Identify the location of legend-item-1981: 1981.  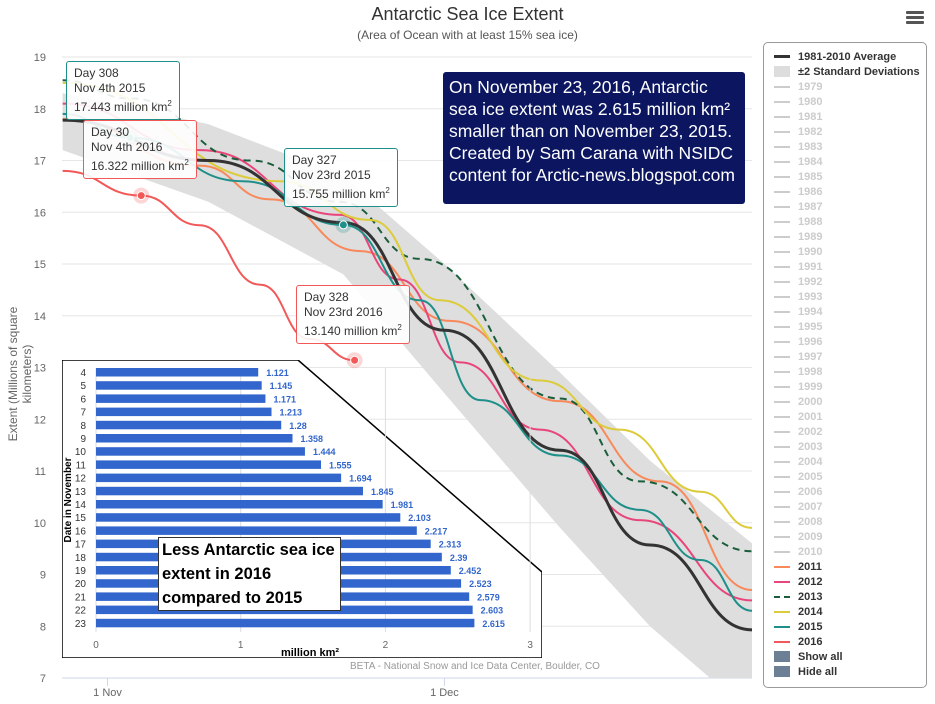
(845, 116).